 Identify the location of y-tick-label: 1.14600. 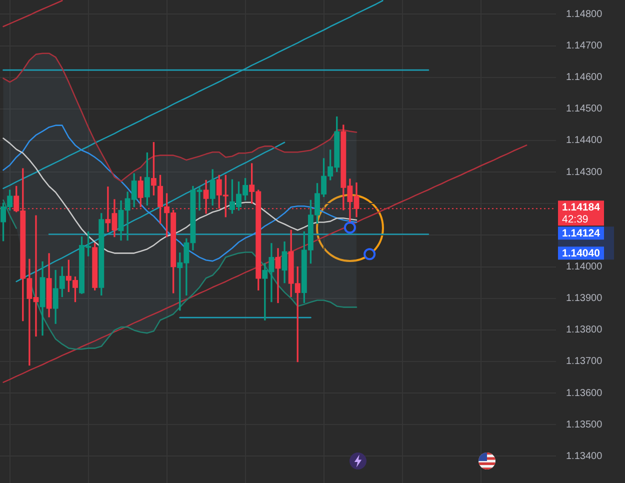
(584, 78).